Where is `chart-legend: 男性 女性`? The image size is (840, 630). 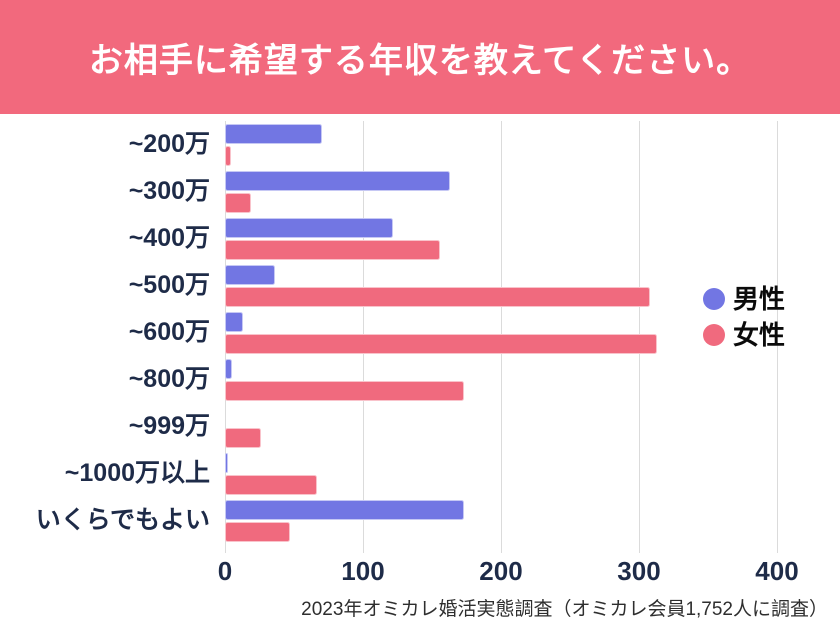 chart-legend: 男性 女性 is located at coordinates (744, 317).